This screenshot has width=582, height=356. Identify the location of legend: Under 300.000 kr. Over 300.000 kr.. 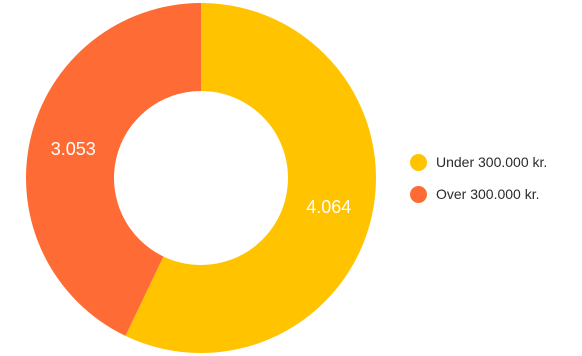
(478, 184).